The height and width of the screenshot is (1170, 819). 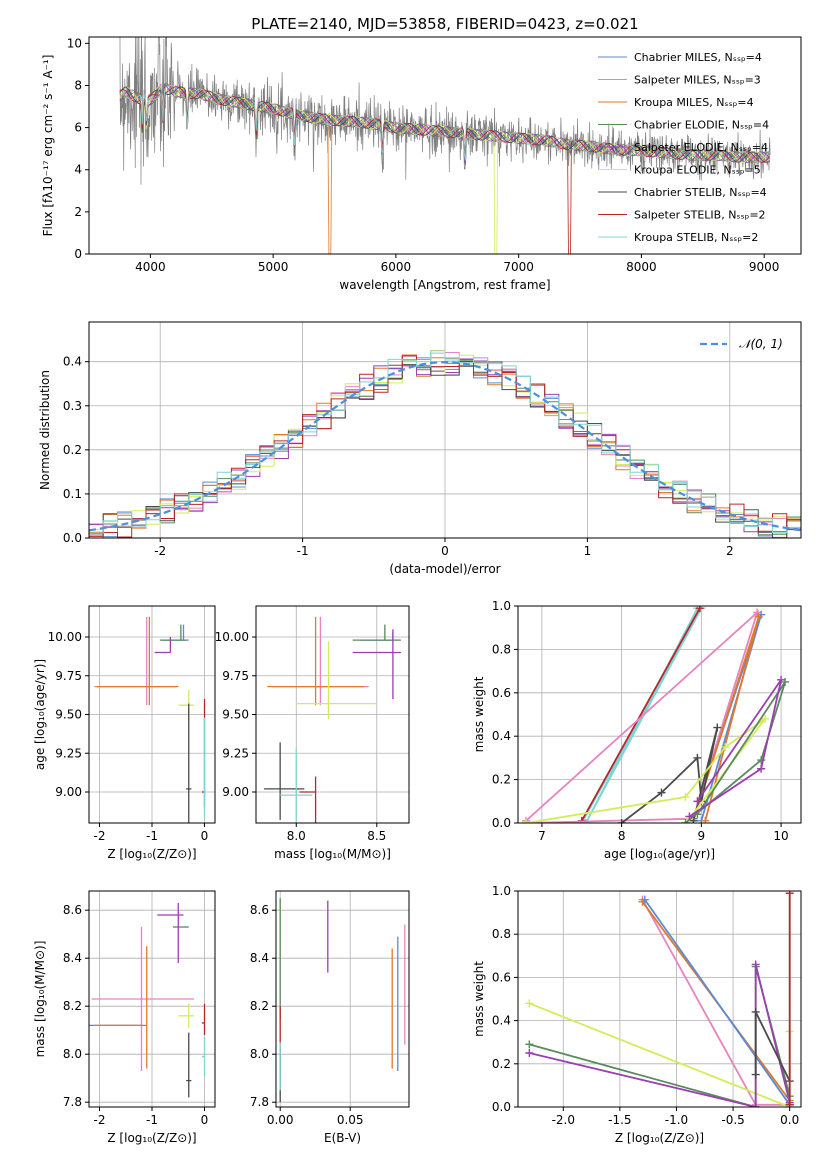 What do you see at coordinates (78, 212) in the screenshot?
I see `y-tick-label: 2` at bounding box center [78, 212].